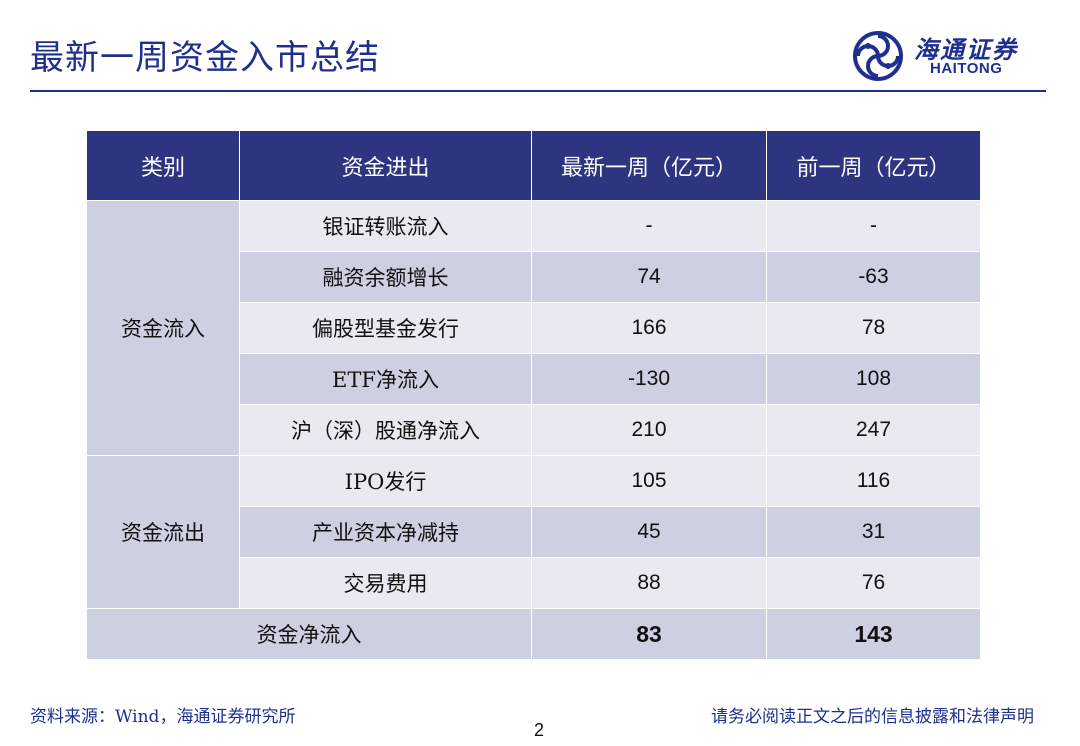 The image size is (1080, 746). I want to click on total-latest: 83, so click(649, 634).